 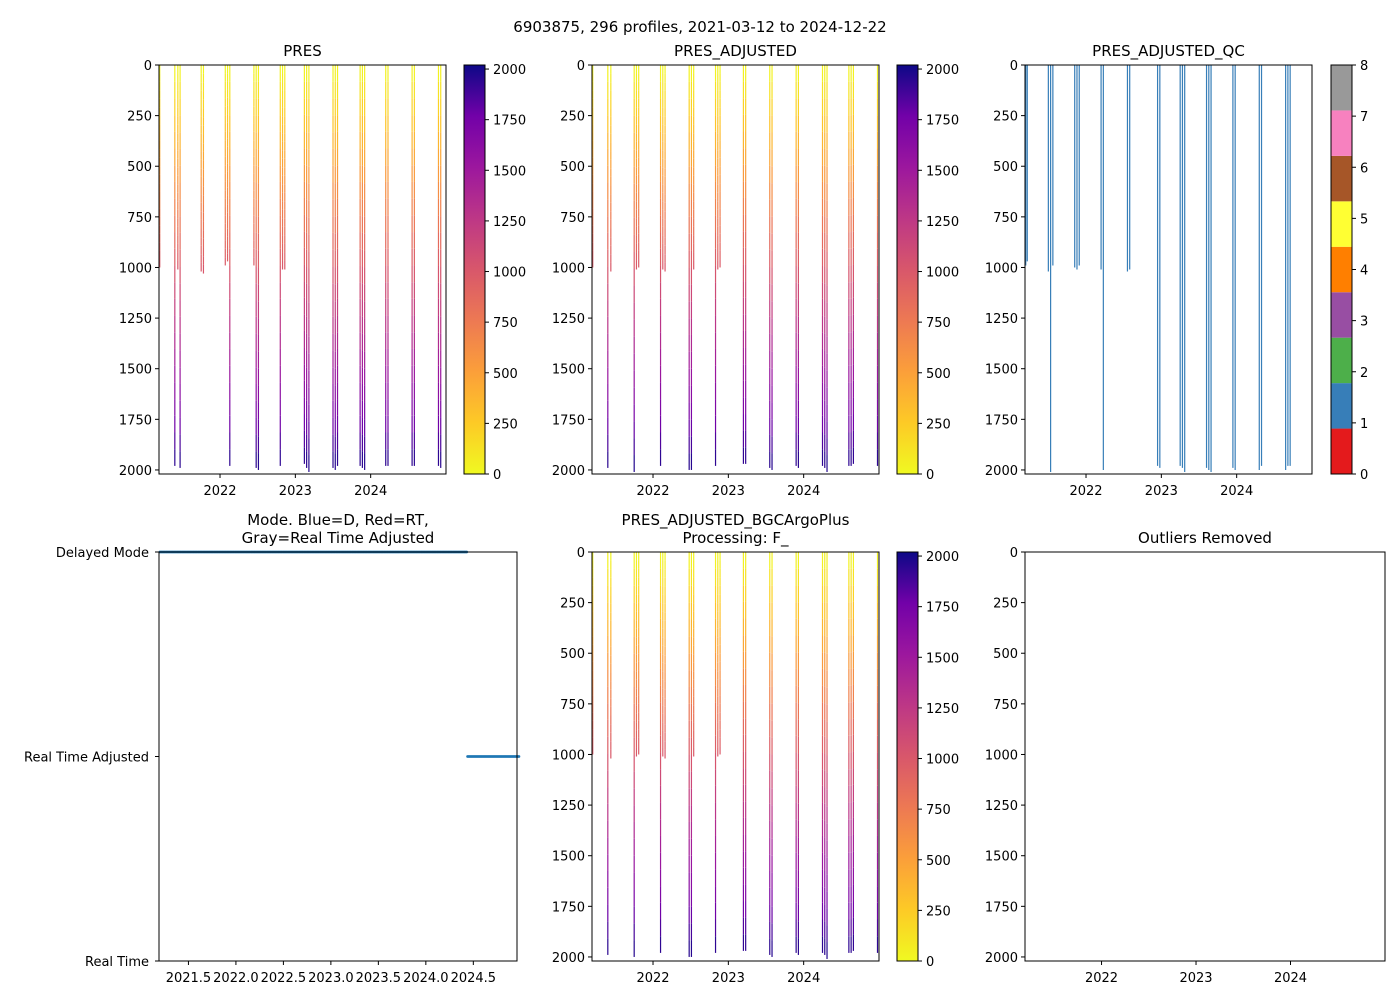 What do you see at coordinates (295, 491) in the screenshot?
I see `x-tick-label: 2023` at bounding box center [295, 491].